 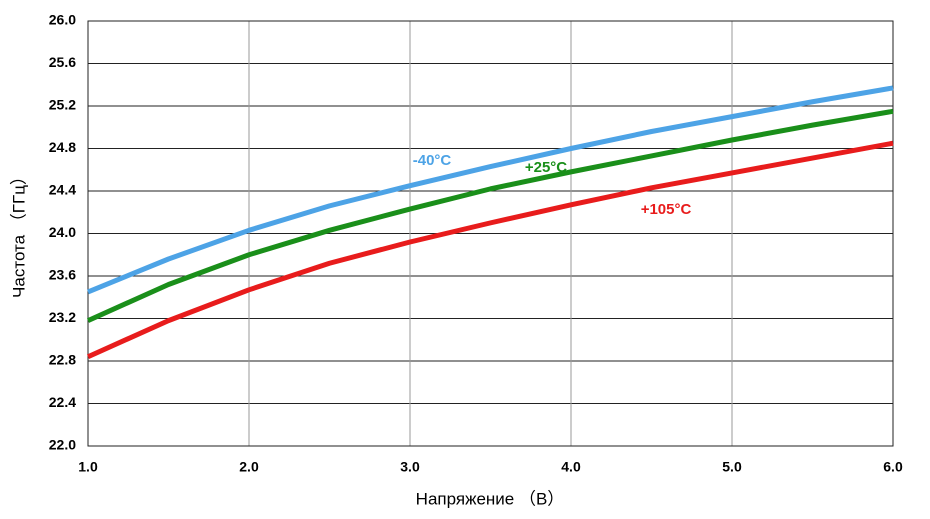 What do you see at coordinates (62, 445) in the screenshot?
I see `y-tick-label: 22.0` at bounding box center [62, 445].